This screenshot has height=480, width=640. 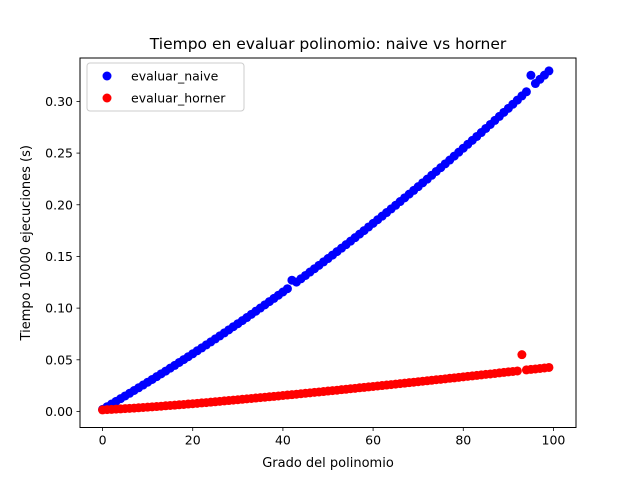 What do you see at coordinates (283, 440) in the screenshot?
I see `x-tick-label: 40` at bounding box center [283, 440].